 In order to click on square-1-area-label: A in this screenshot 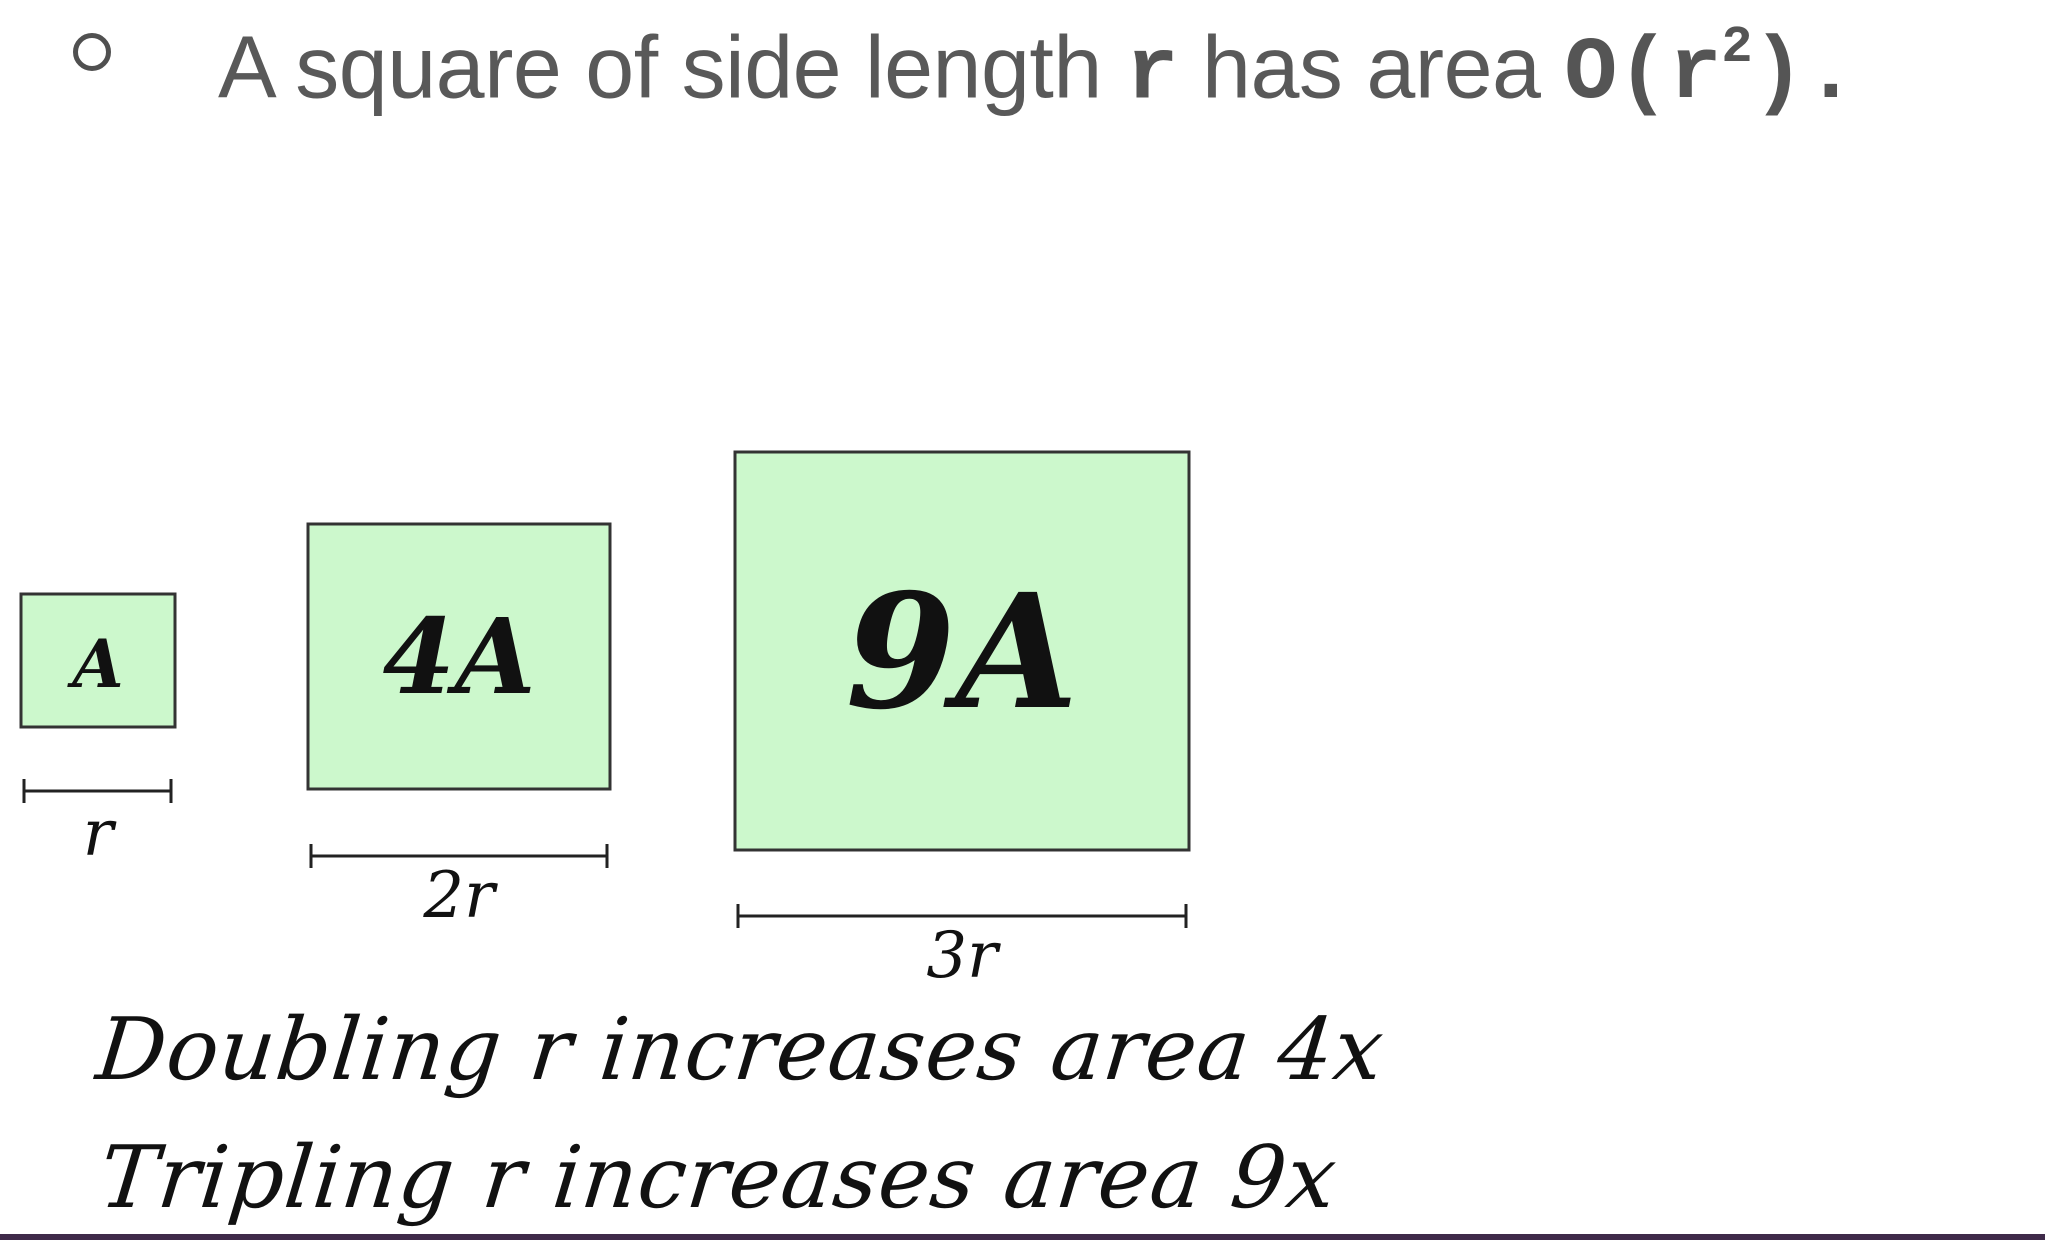, I will do `click(94, 664)`.